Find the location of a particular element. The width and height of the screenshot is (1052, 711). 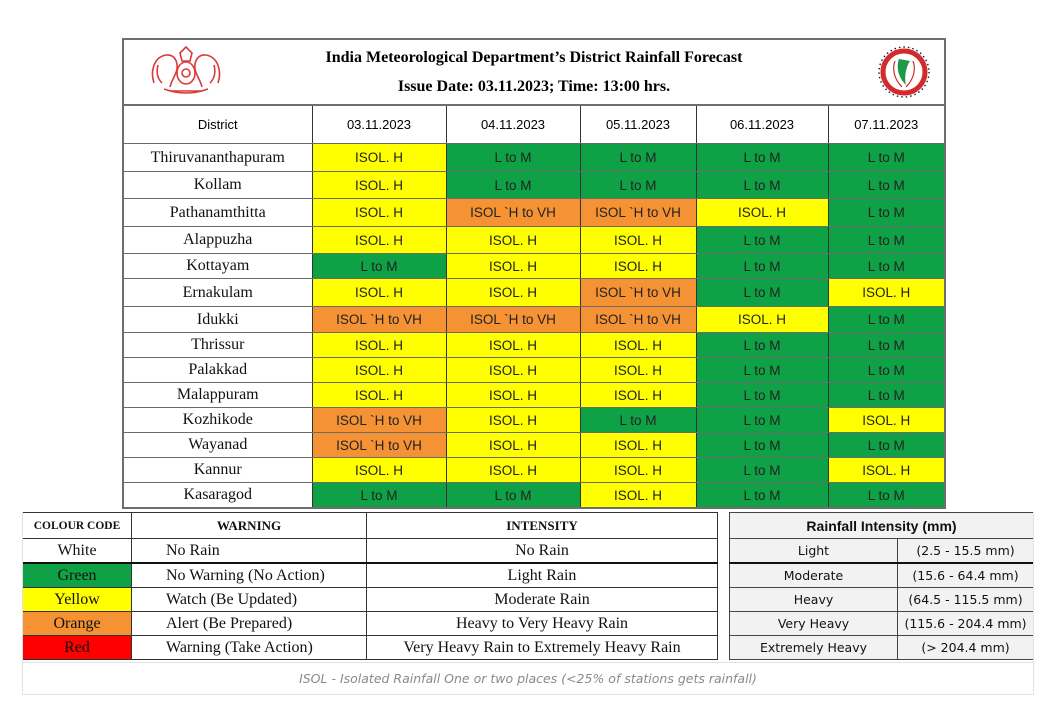

rainfall-intensity-header-row: Rainfall Intensity (mm) is located at coordinates (881, 525).